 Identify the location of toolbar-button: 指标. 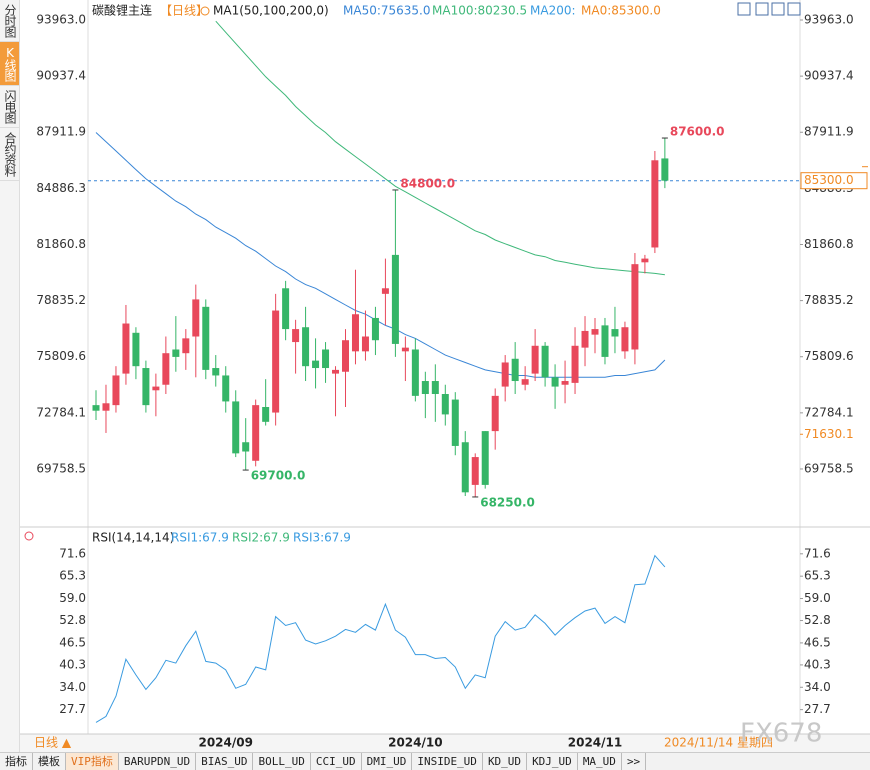
(16, 761).